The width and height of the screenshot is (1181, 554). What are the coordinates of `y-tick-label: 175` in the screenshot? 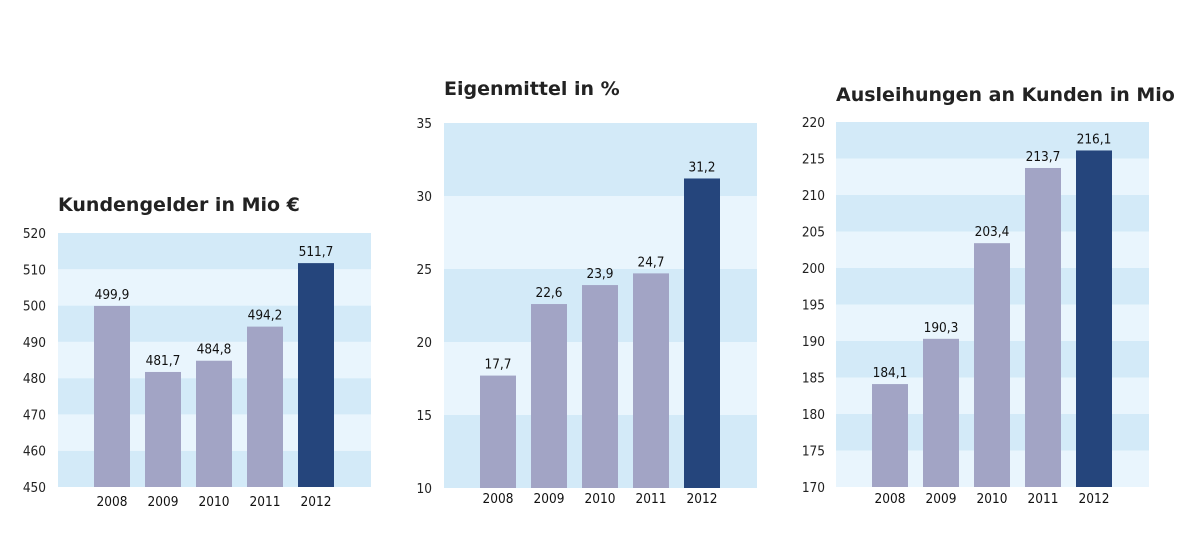 It's located at (813, 452).